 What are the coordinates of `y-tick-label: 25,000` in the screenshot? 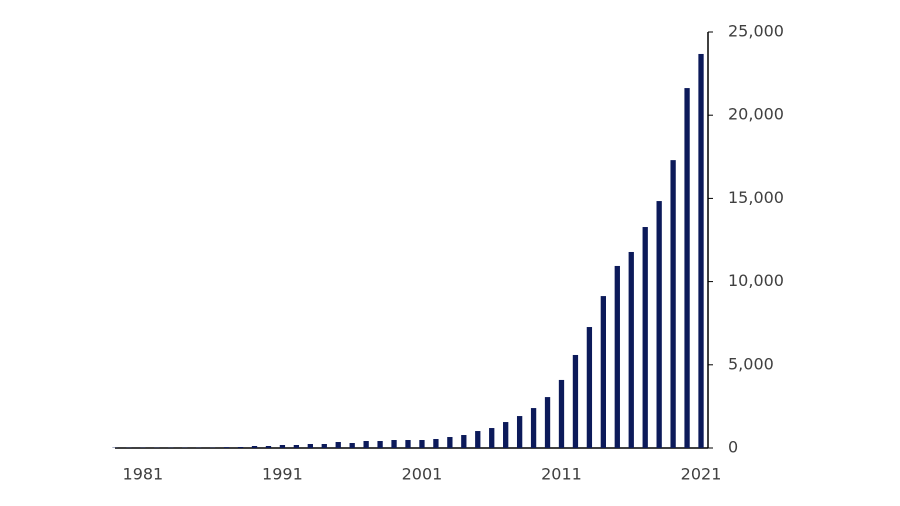 It's located at (756, 31).